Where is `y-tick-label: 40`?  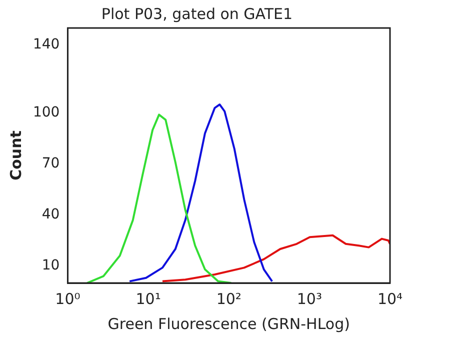 y-tick-label: 40 is located at coordinates (51, 214).